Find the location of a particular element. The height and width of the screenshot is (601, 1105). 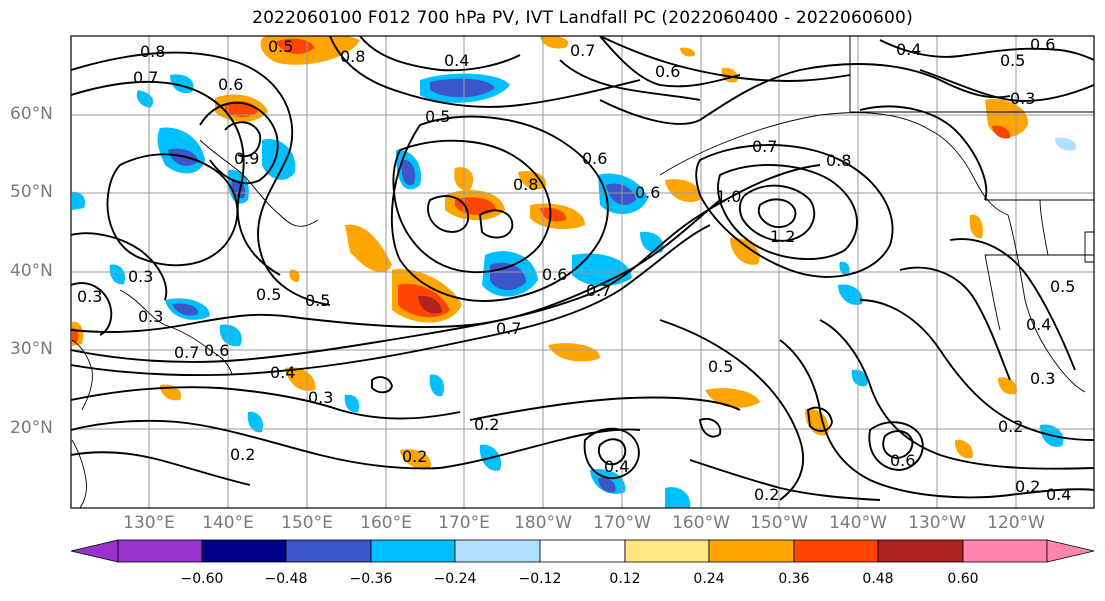

colorbar-extend-low is located at coordinates (94, 551).